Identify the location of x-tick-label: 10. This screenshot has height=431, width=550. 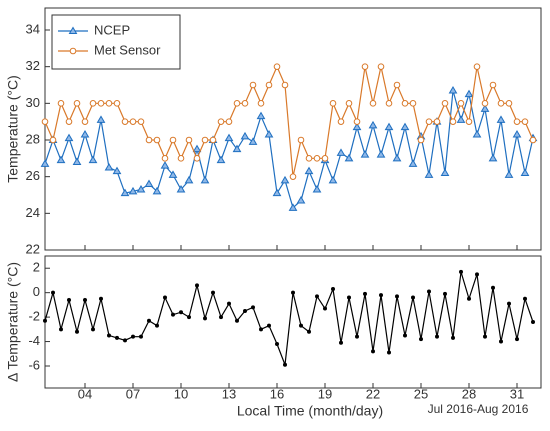
(181, 393).